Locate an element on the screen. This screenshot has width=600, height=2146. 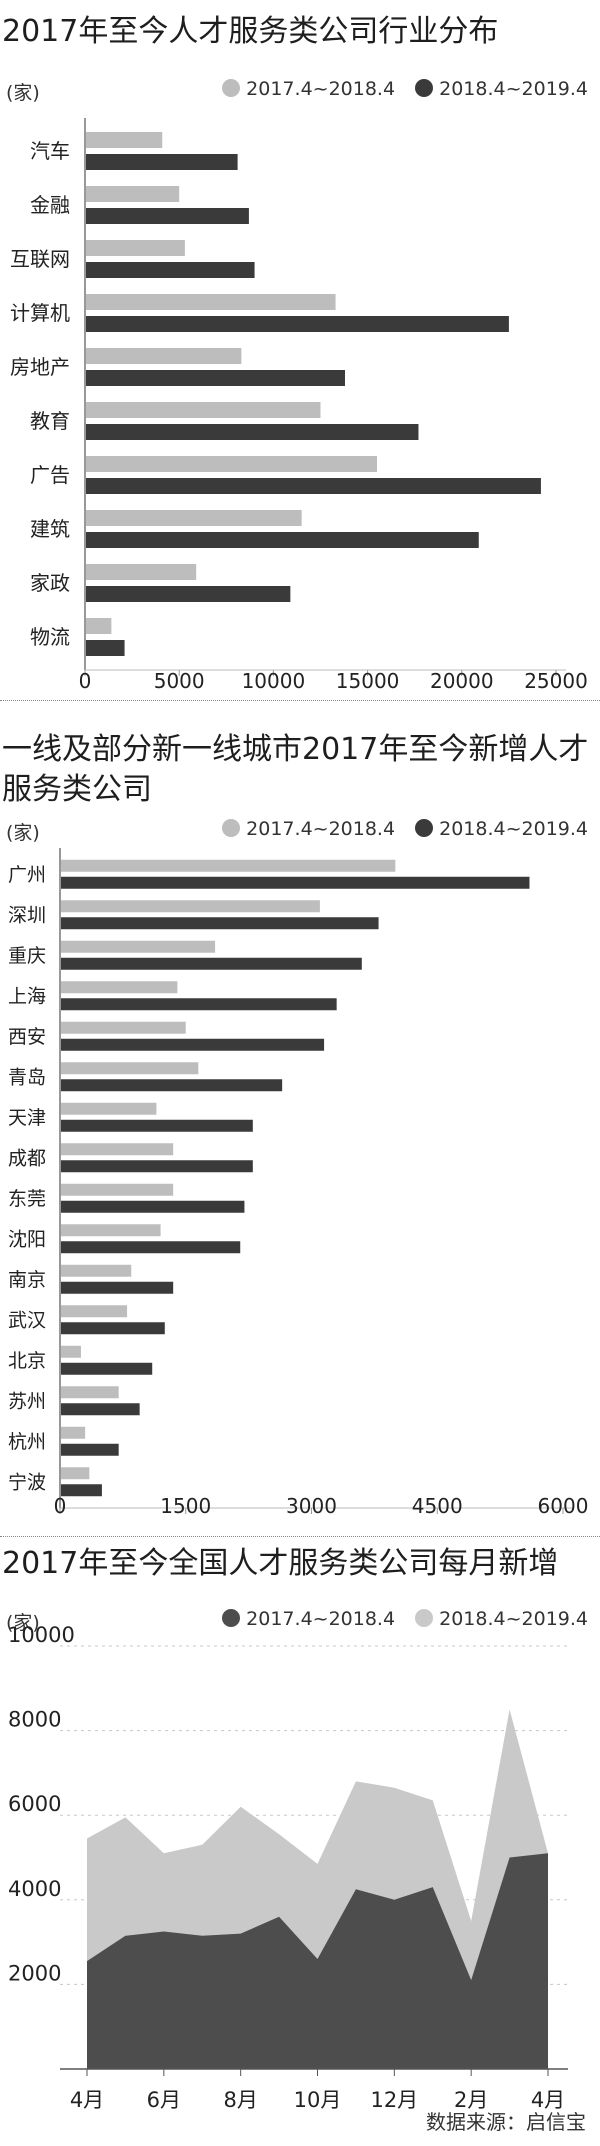
category-label: 苏州 is located at coordinates (27, 1401).